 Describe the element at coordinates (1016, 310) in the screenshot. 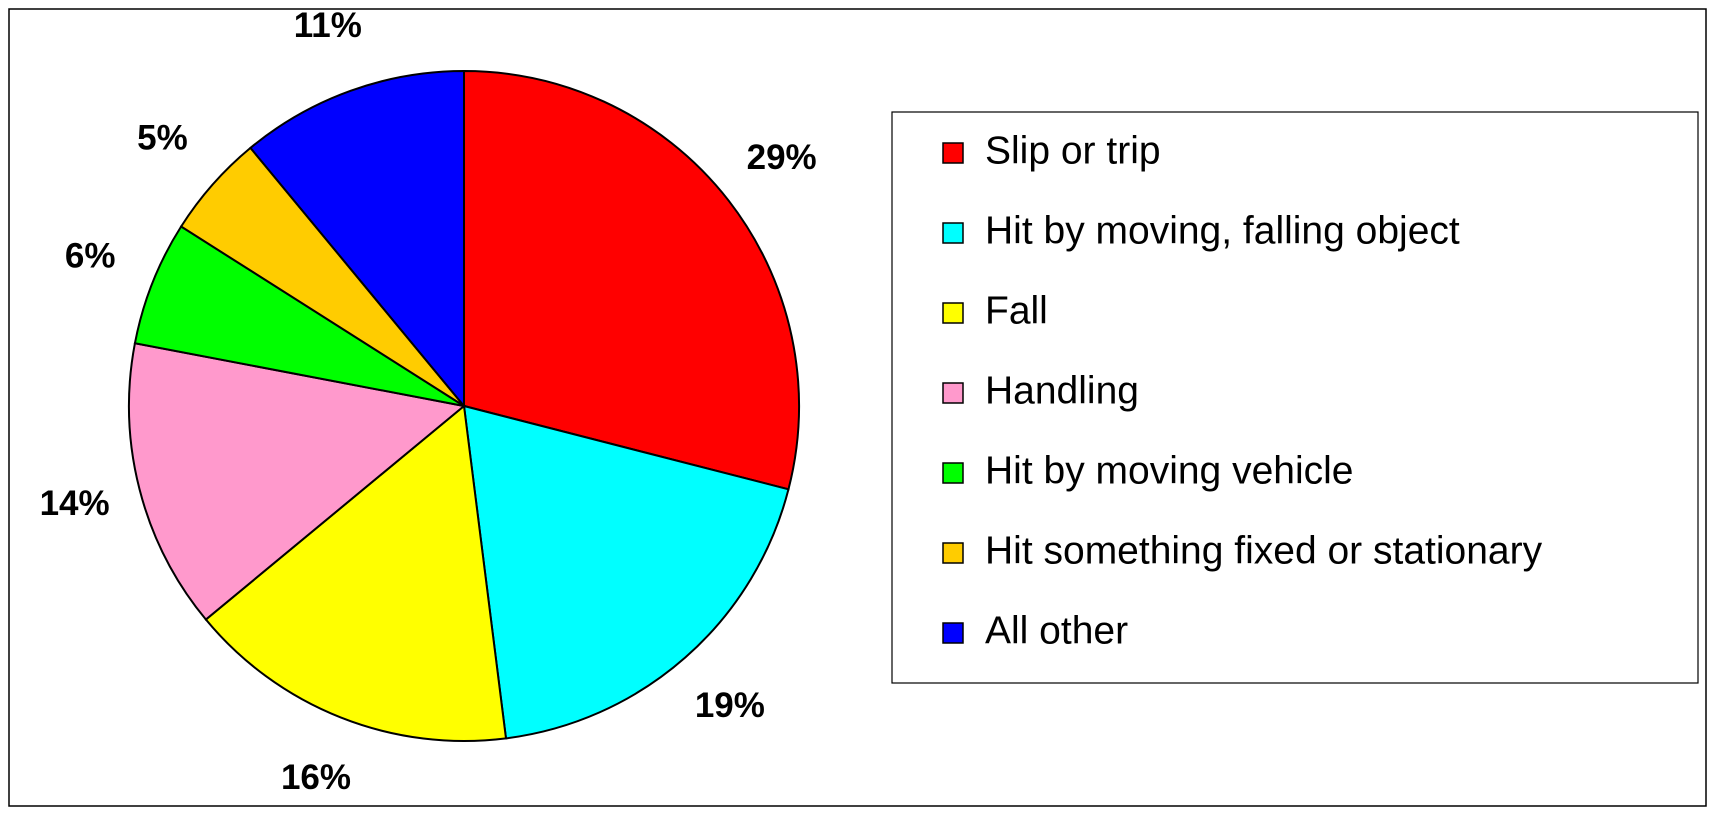

I see `legend-label: Fall` at that location.